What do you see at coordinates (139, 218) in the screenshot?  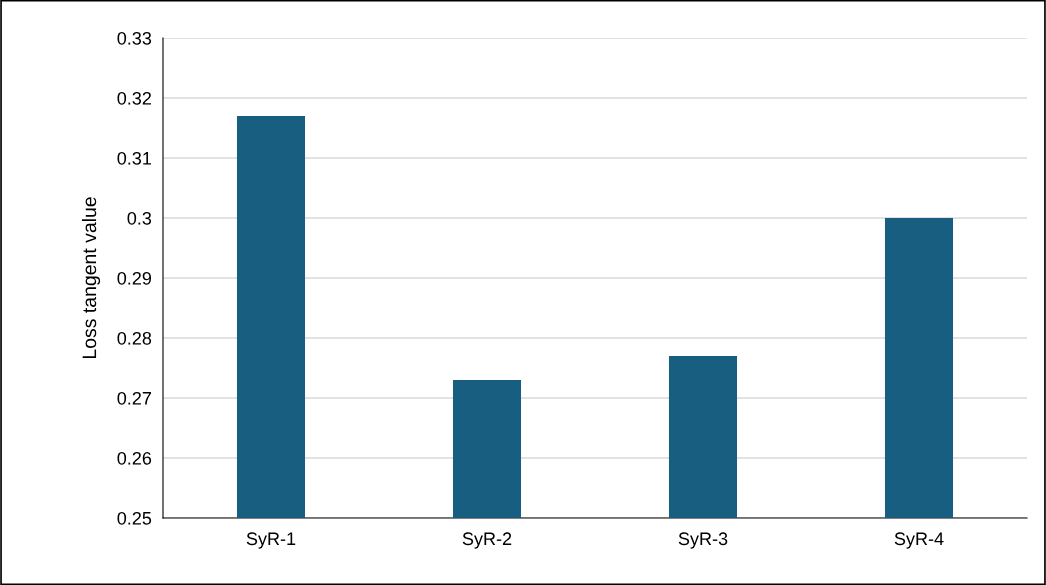 I see `y-tick-label: 0.3` at bounding box center [139, 218].